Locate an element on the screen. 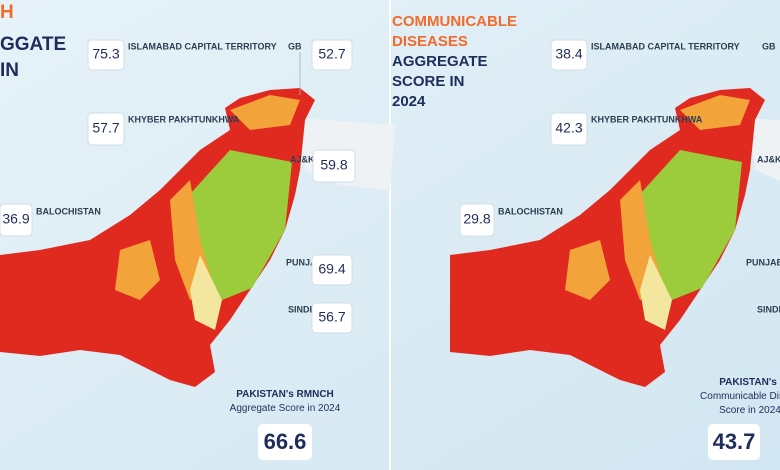  title-line: DISEASES is located at coordinates (430, 41).